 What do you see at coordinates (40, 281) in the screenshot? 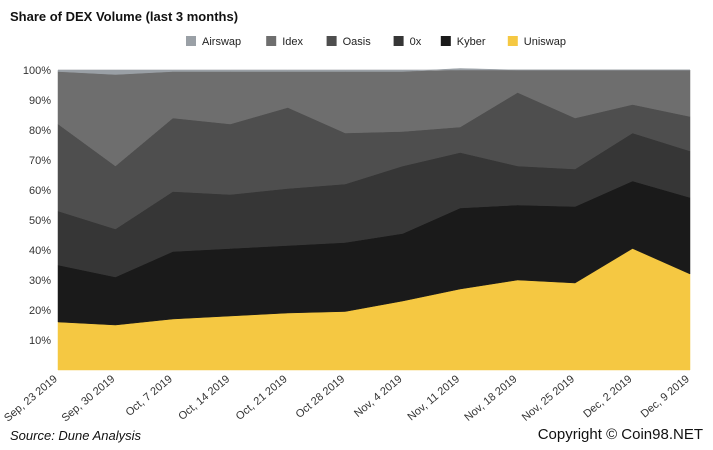
I see `y-tick-label: 30%` at bounding box center [40, 281].